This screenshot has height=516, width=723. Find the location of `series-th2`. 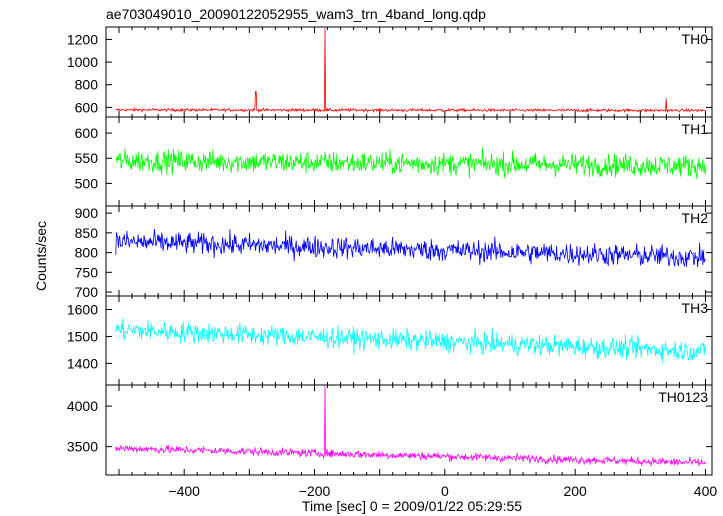

series-th2 is located at coordinates (411, 248).